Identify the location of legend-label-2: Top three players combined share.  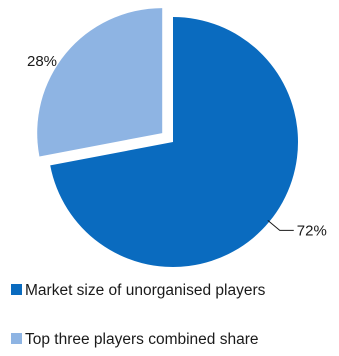
(142, 339).